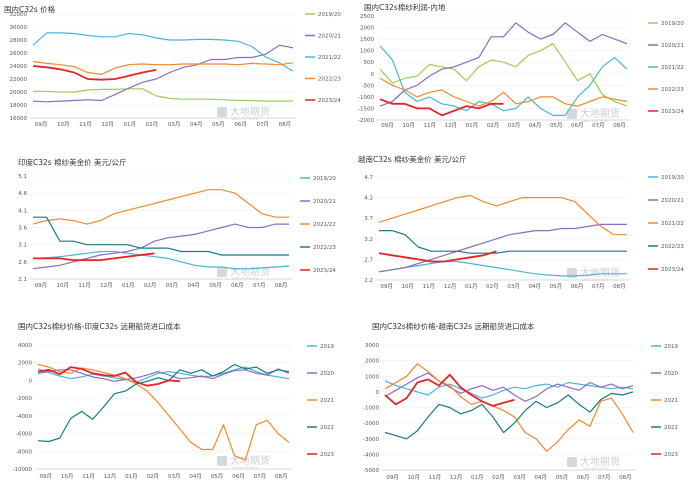 This screenshot has height=498, width=700. Describe the element at coordinates (22, 280) in the screenshot. I see `y-tick-label: 2.1` at that location.